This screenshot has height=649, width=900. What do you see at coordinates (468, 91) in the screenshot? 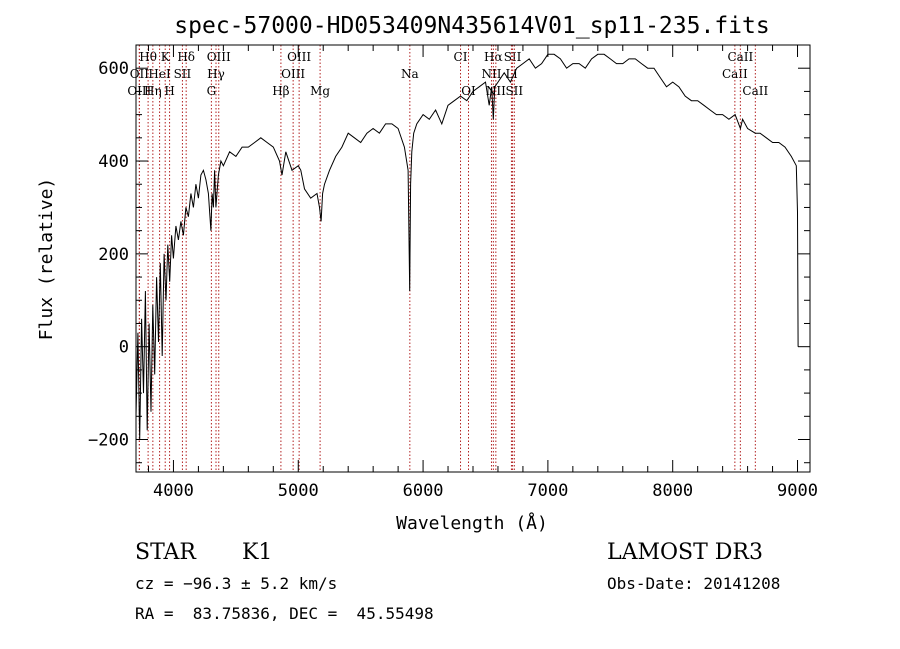
I see `spectral-line-label: OI` at bounding box center [468, 91].